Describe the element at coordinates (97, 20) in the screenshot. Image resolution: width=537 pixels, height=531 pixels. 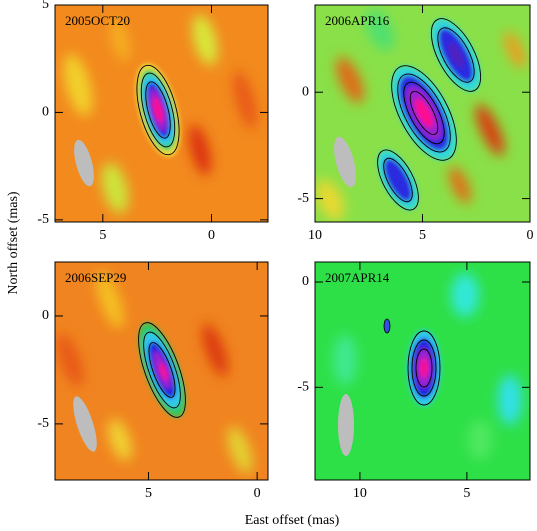
I see `panel-title: 2005OCT20` at that location.